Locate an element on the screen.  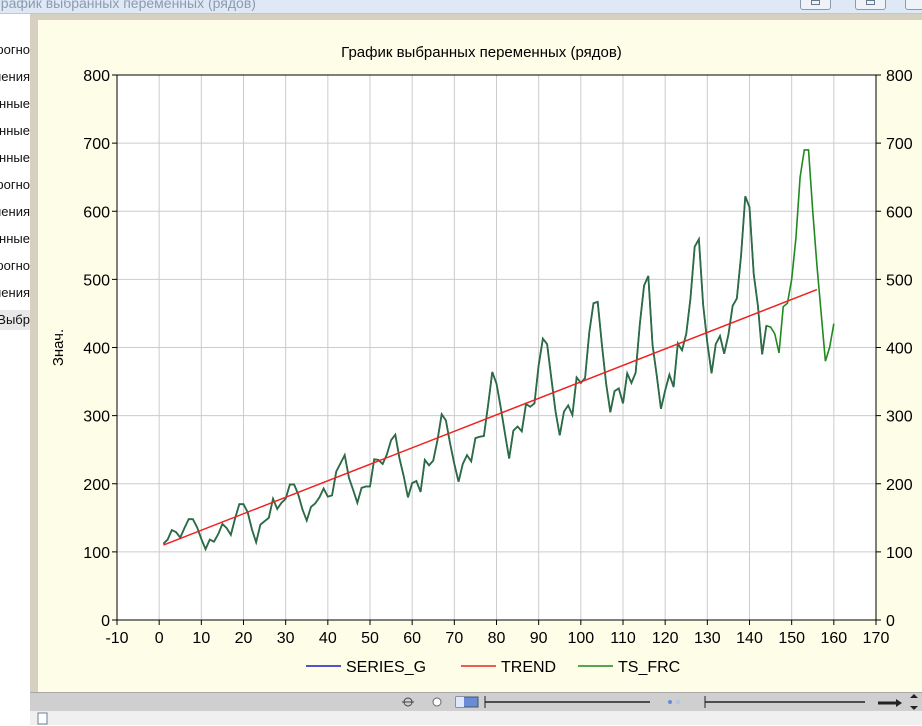
x-tick-label: 60 is located at coordinates (412, 638).